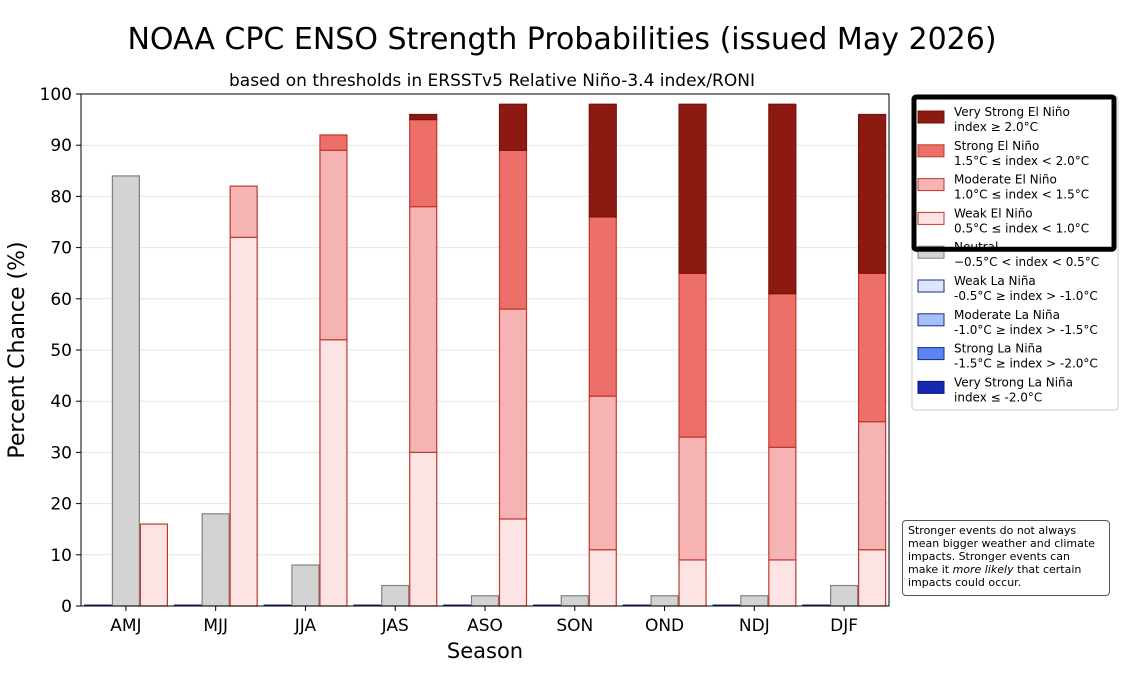 This screenshot has width=1125, height=684. What do you see at coordinates (1026, 364) in the screenshot?
I see `legend-range: -1.5°C ≥ index > -2.0°C` at bounding box center [1026, 364].